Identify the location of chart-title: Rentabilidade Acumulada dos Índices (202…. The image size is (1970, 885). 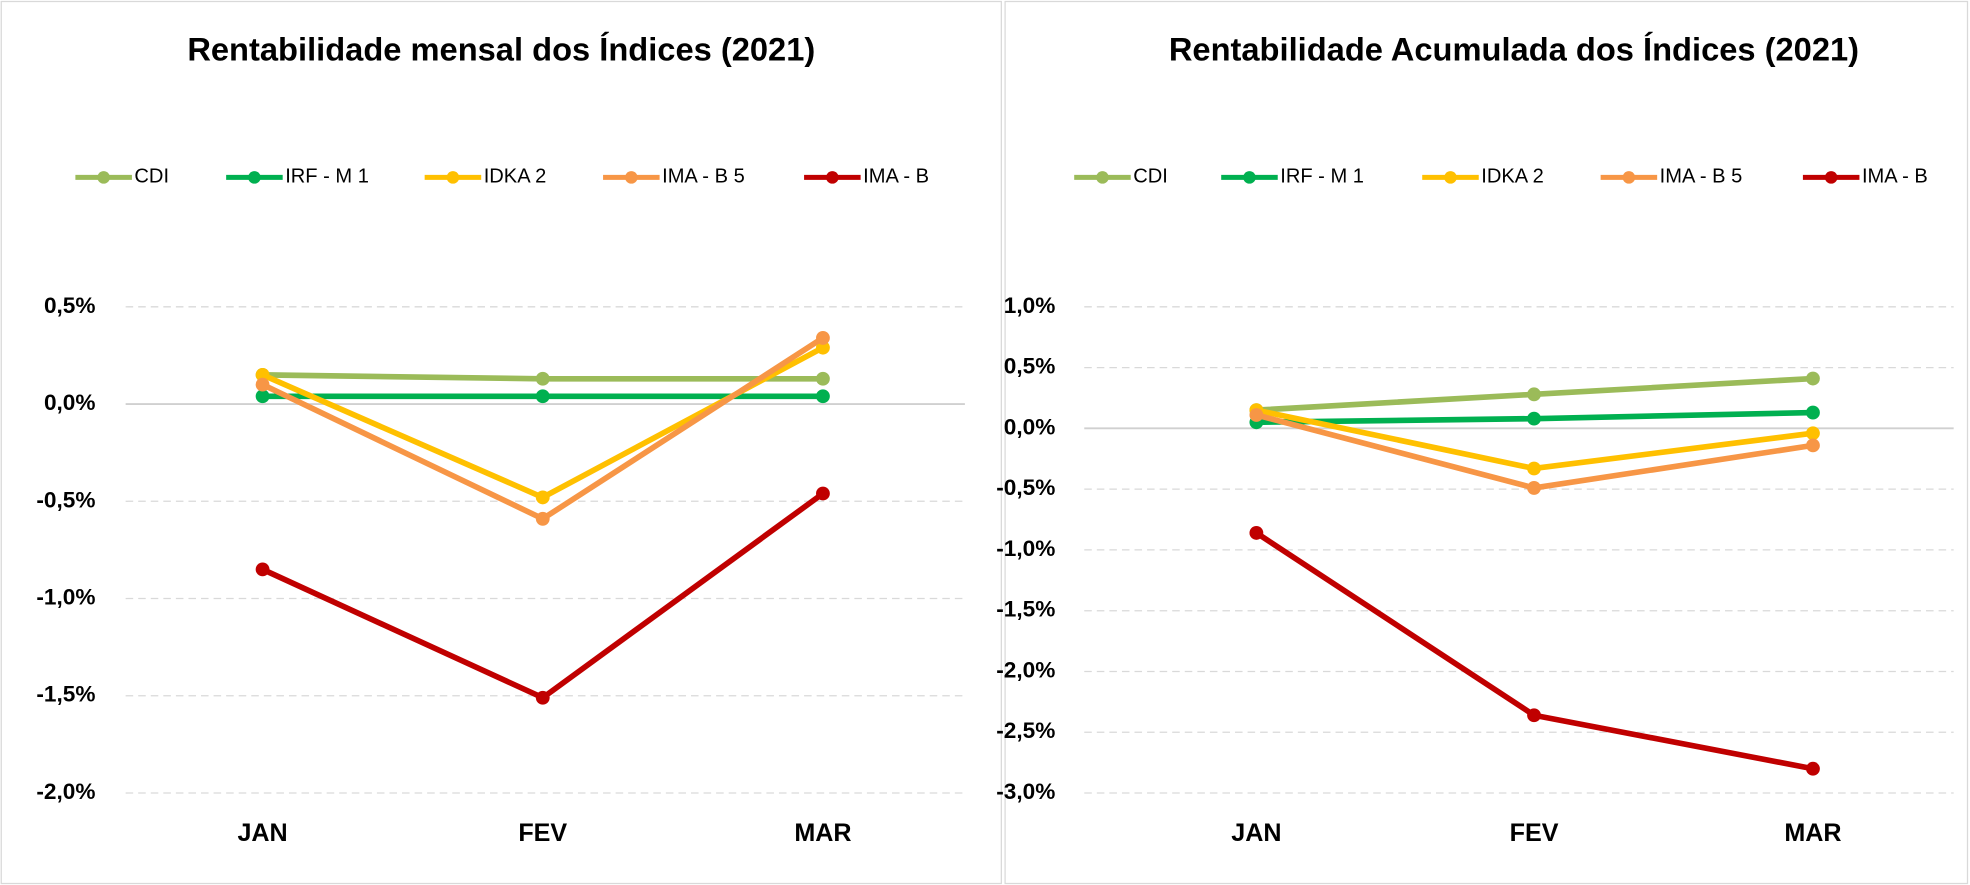
(1514, 48).